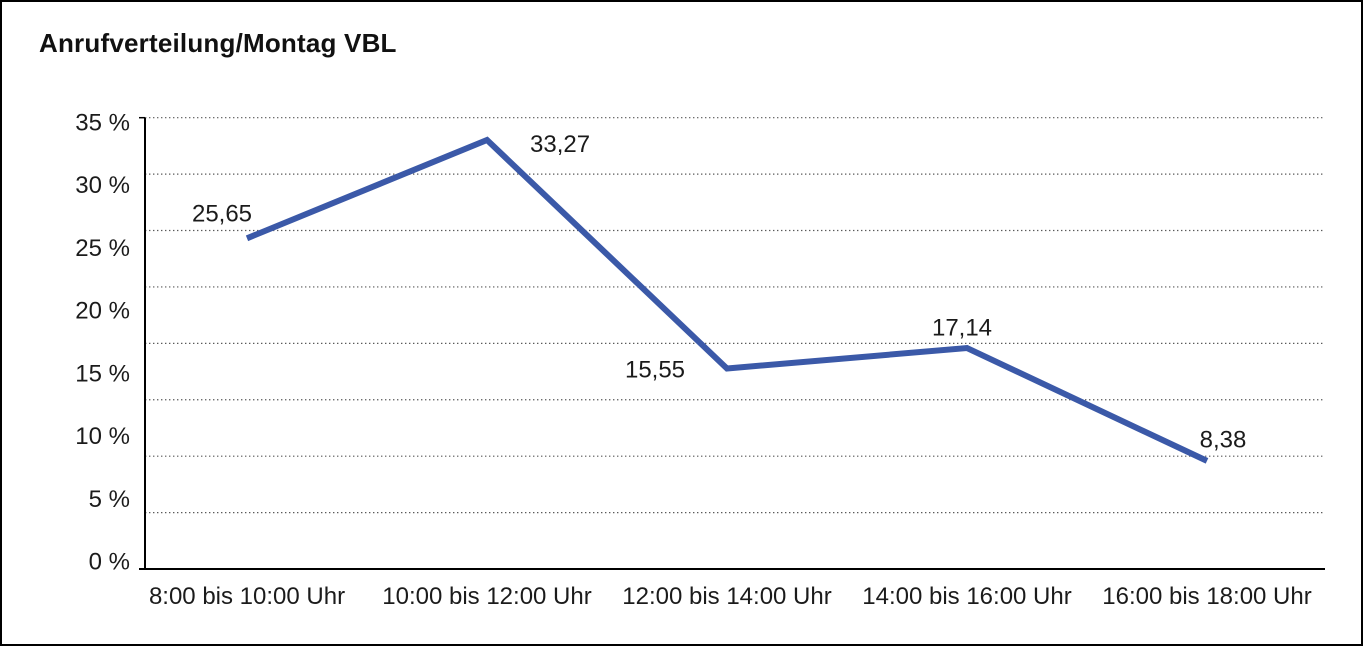  I want to click on data-point-label: 33,27, so click(560, 144).